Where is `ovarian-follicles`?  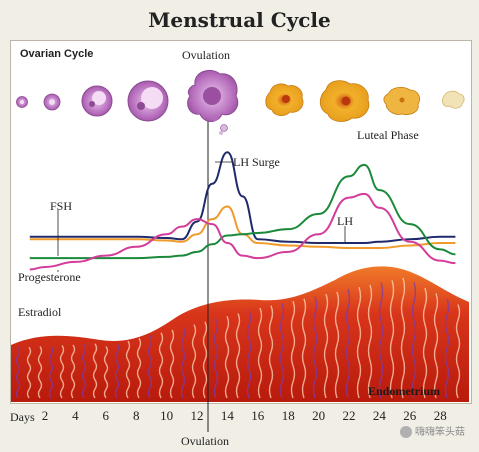
ovarian-follicles is located at coordinates (127, 102).